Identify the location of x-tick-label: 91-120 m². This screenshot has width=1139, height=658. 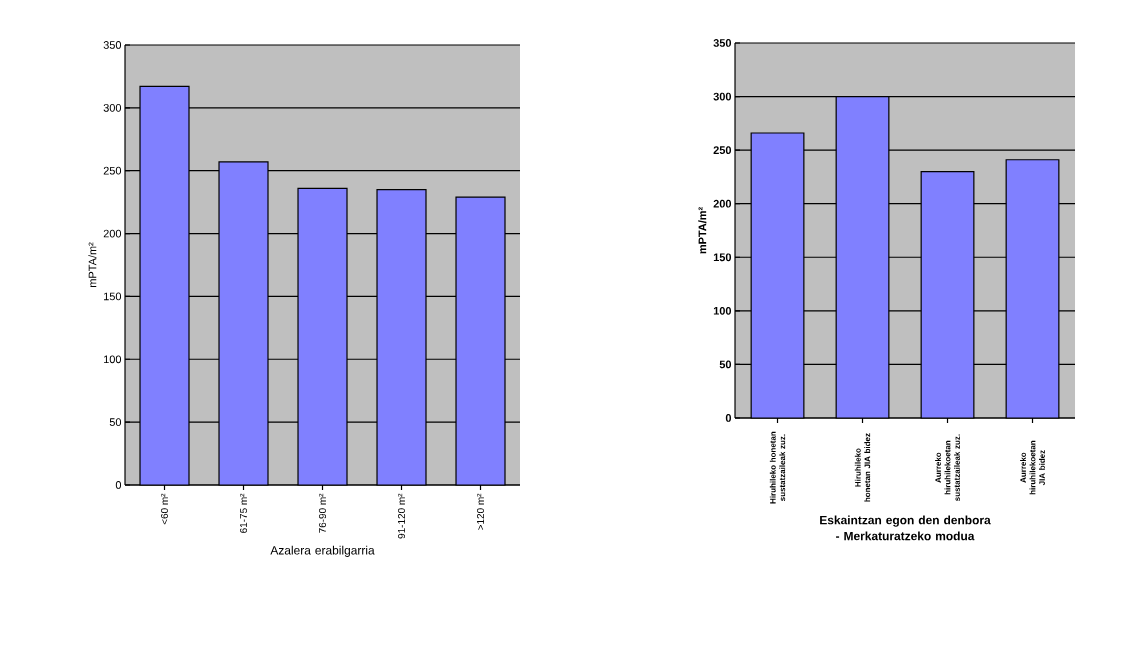
(401, 516).